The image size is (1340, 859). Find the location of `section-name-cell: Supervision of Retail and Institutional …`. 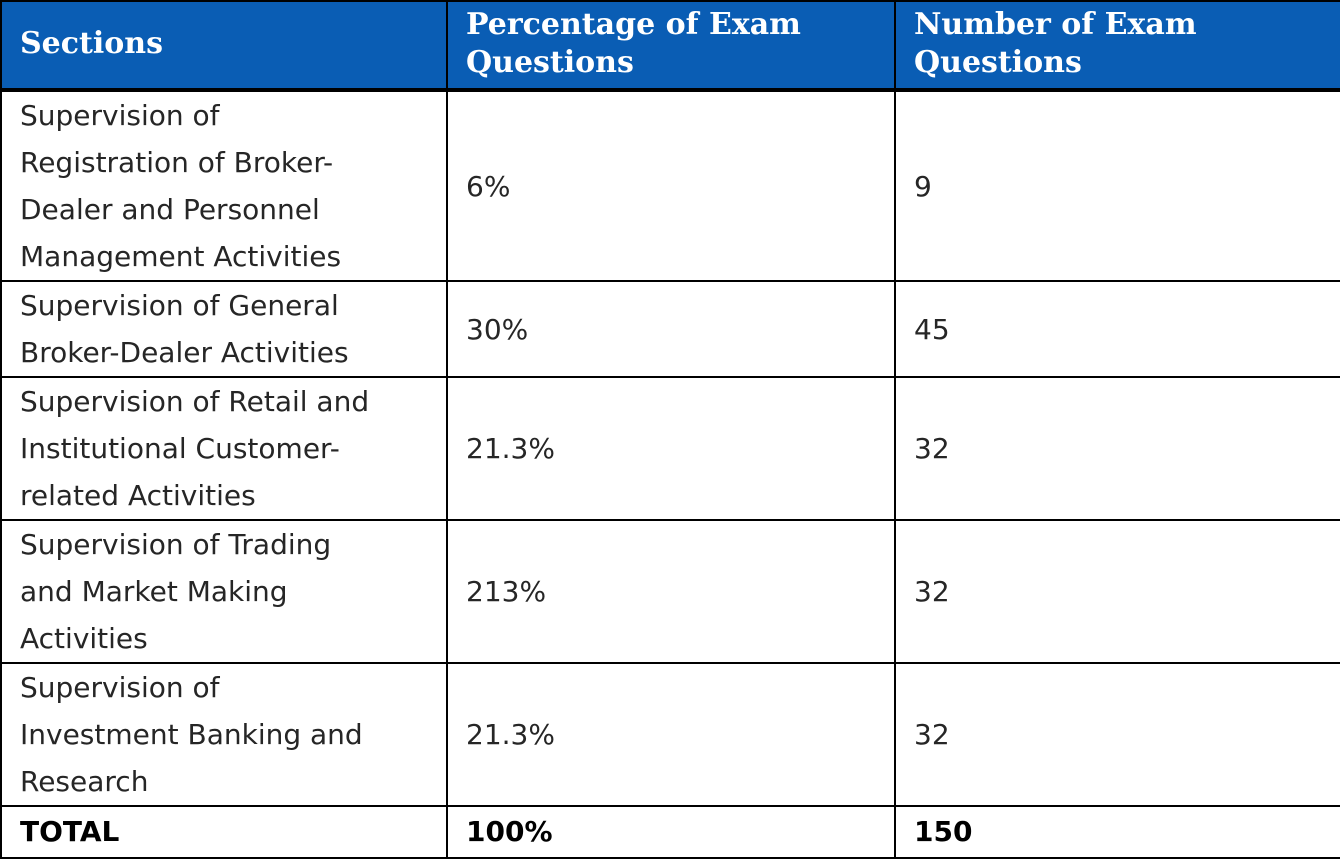

section-name-cell: Supervision of Retail and Institutional … is located at coordinates (224, 448).